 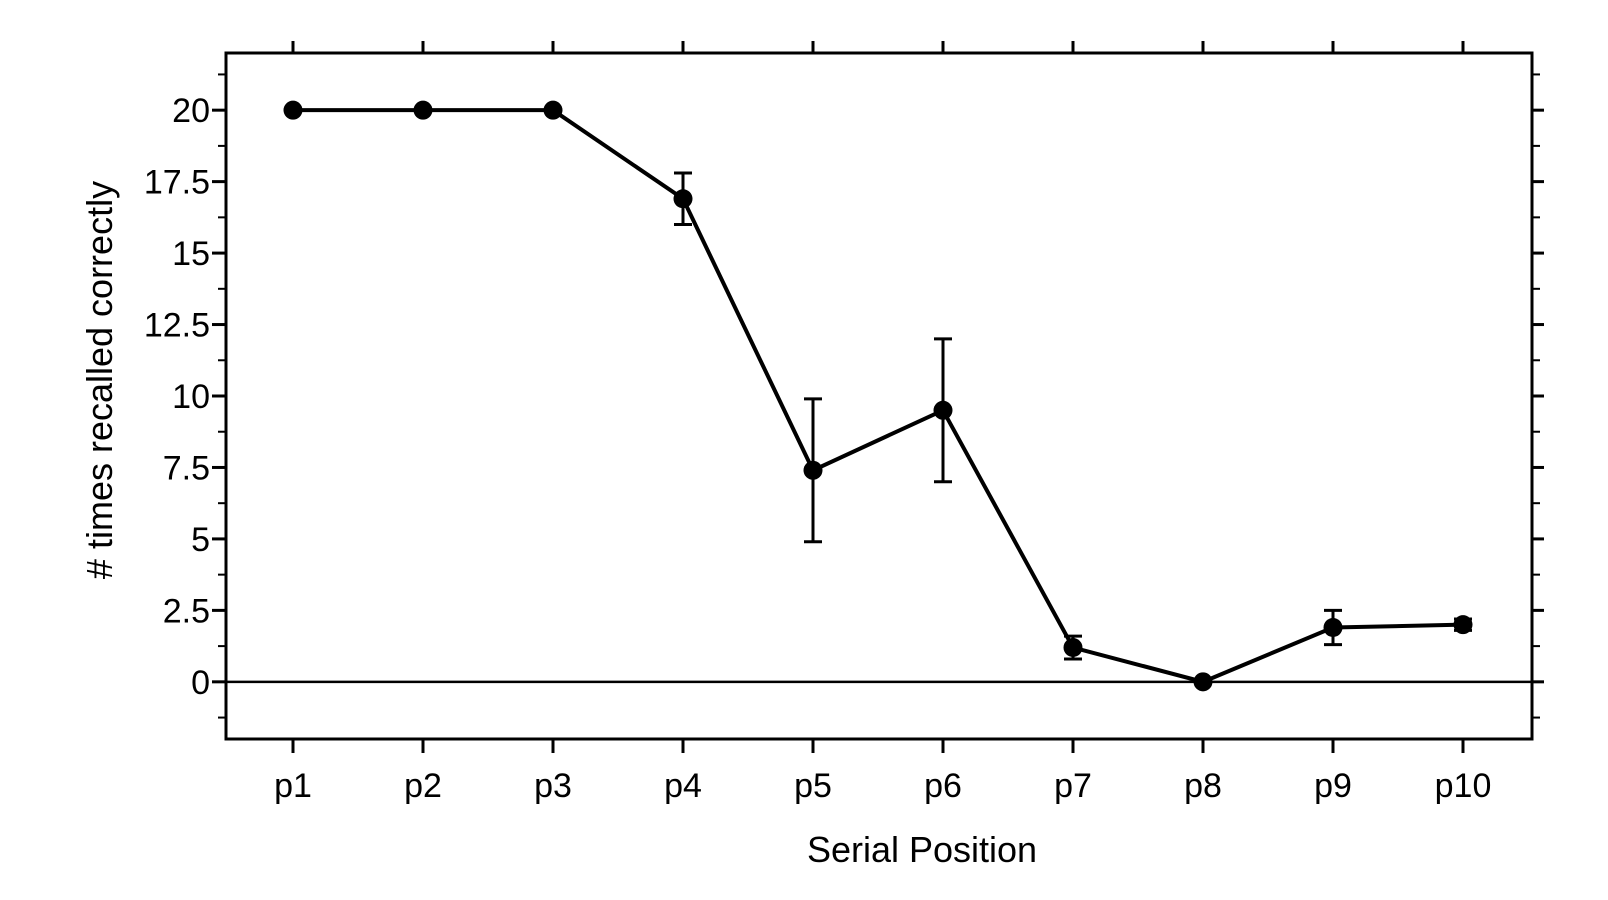 What do you see at coordinates (177, 183) in the screenshot?
I see `y-tick-label: 17.5` at bounding box center [177, 183].